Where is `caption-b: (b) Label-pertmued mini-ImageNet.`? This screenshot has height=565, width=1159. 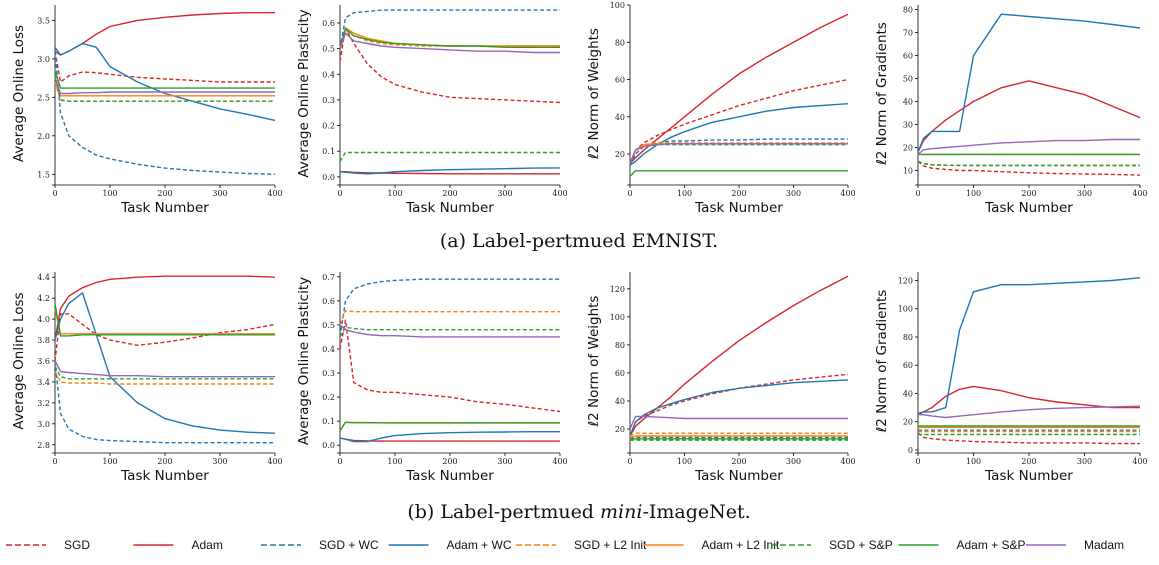
caption-b: (b) Label-pertmued mini-ImageNet. is located at coordinates (578, 512).